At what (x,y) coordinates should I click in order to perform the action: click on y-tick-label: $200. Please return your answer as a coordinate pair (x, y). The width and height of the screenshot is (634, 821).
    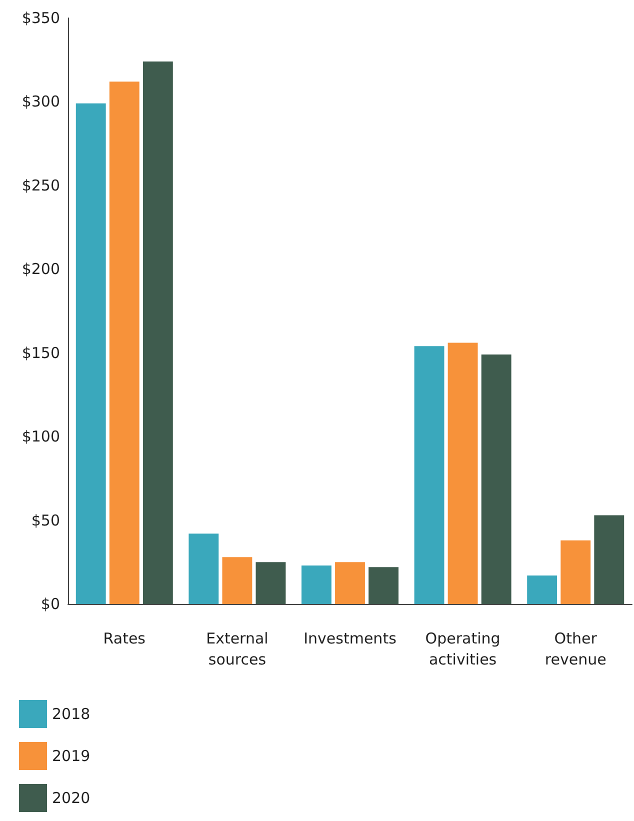
    Looking at the image, I should click on (41, 269).